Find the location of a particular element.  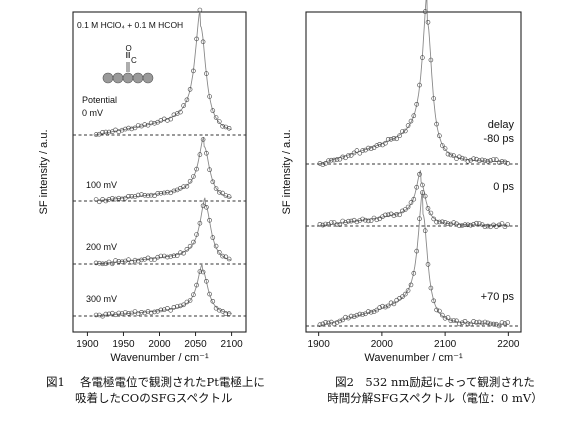

left-x-axis-label: Wavenumber / cm⁻¹ is located at coordinates (159, 358).